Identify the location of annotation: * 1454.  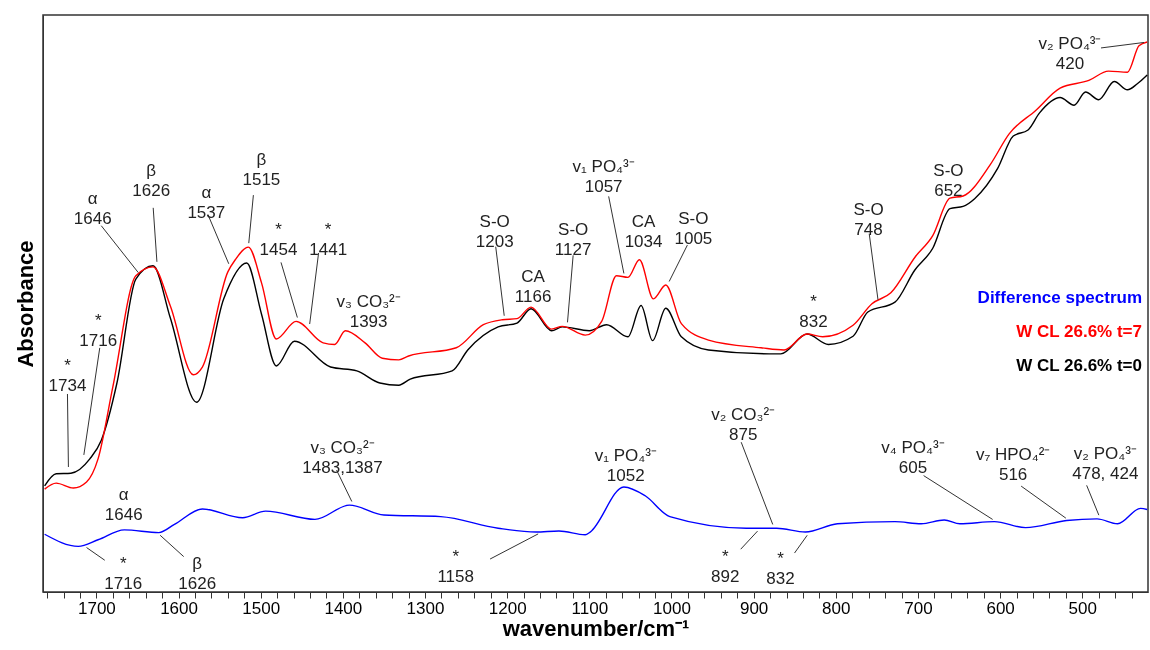
(278, 240).